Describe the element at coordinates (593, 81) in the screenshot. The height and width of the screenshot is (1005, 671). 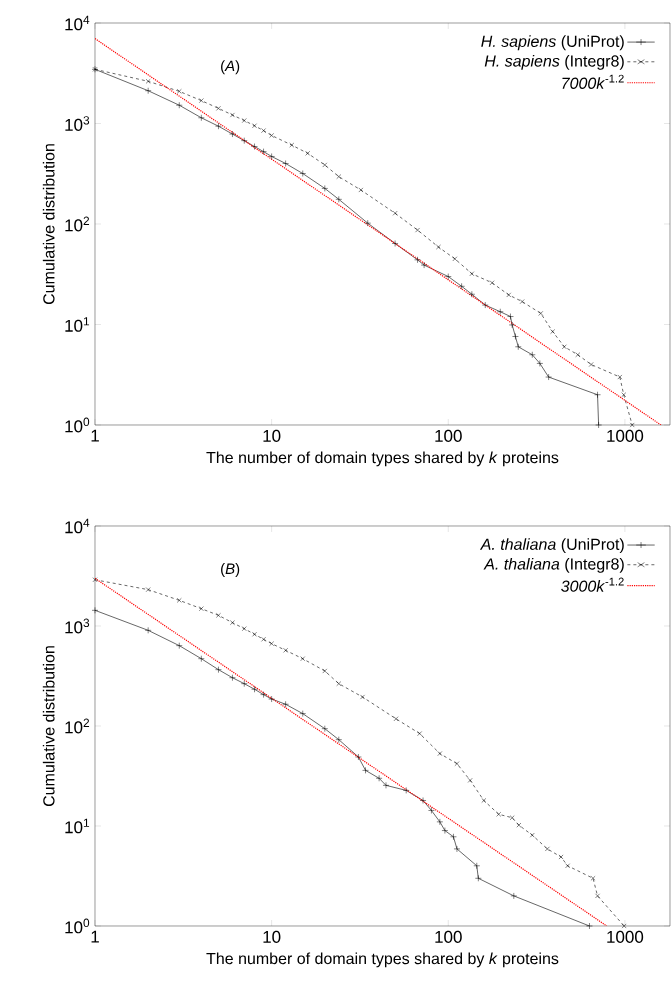
I see `legend-label: 7000k$^{-1.2}$` at that location.